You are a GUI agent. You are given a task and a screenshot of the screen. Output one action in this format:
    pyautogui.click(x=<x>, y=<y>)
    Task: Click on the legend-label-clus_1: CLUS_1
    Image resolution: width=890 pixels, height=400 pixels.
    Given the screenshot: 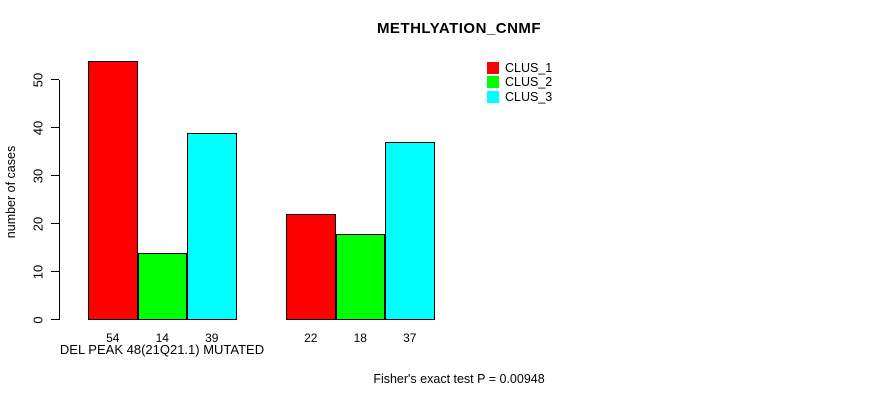 What is the action you would take?
    pyautogui.click(x=529, y=68)
    